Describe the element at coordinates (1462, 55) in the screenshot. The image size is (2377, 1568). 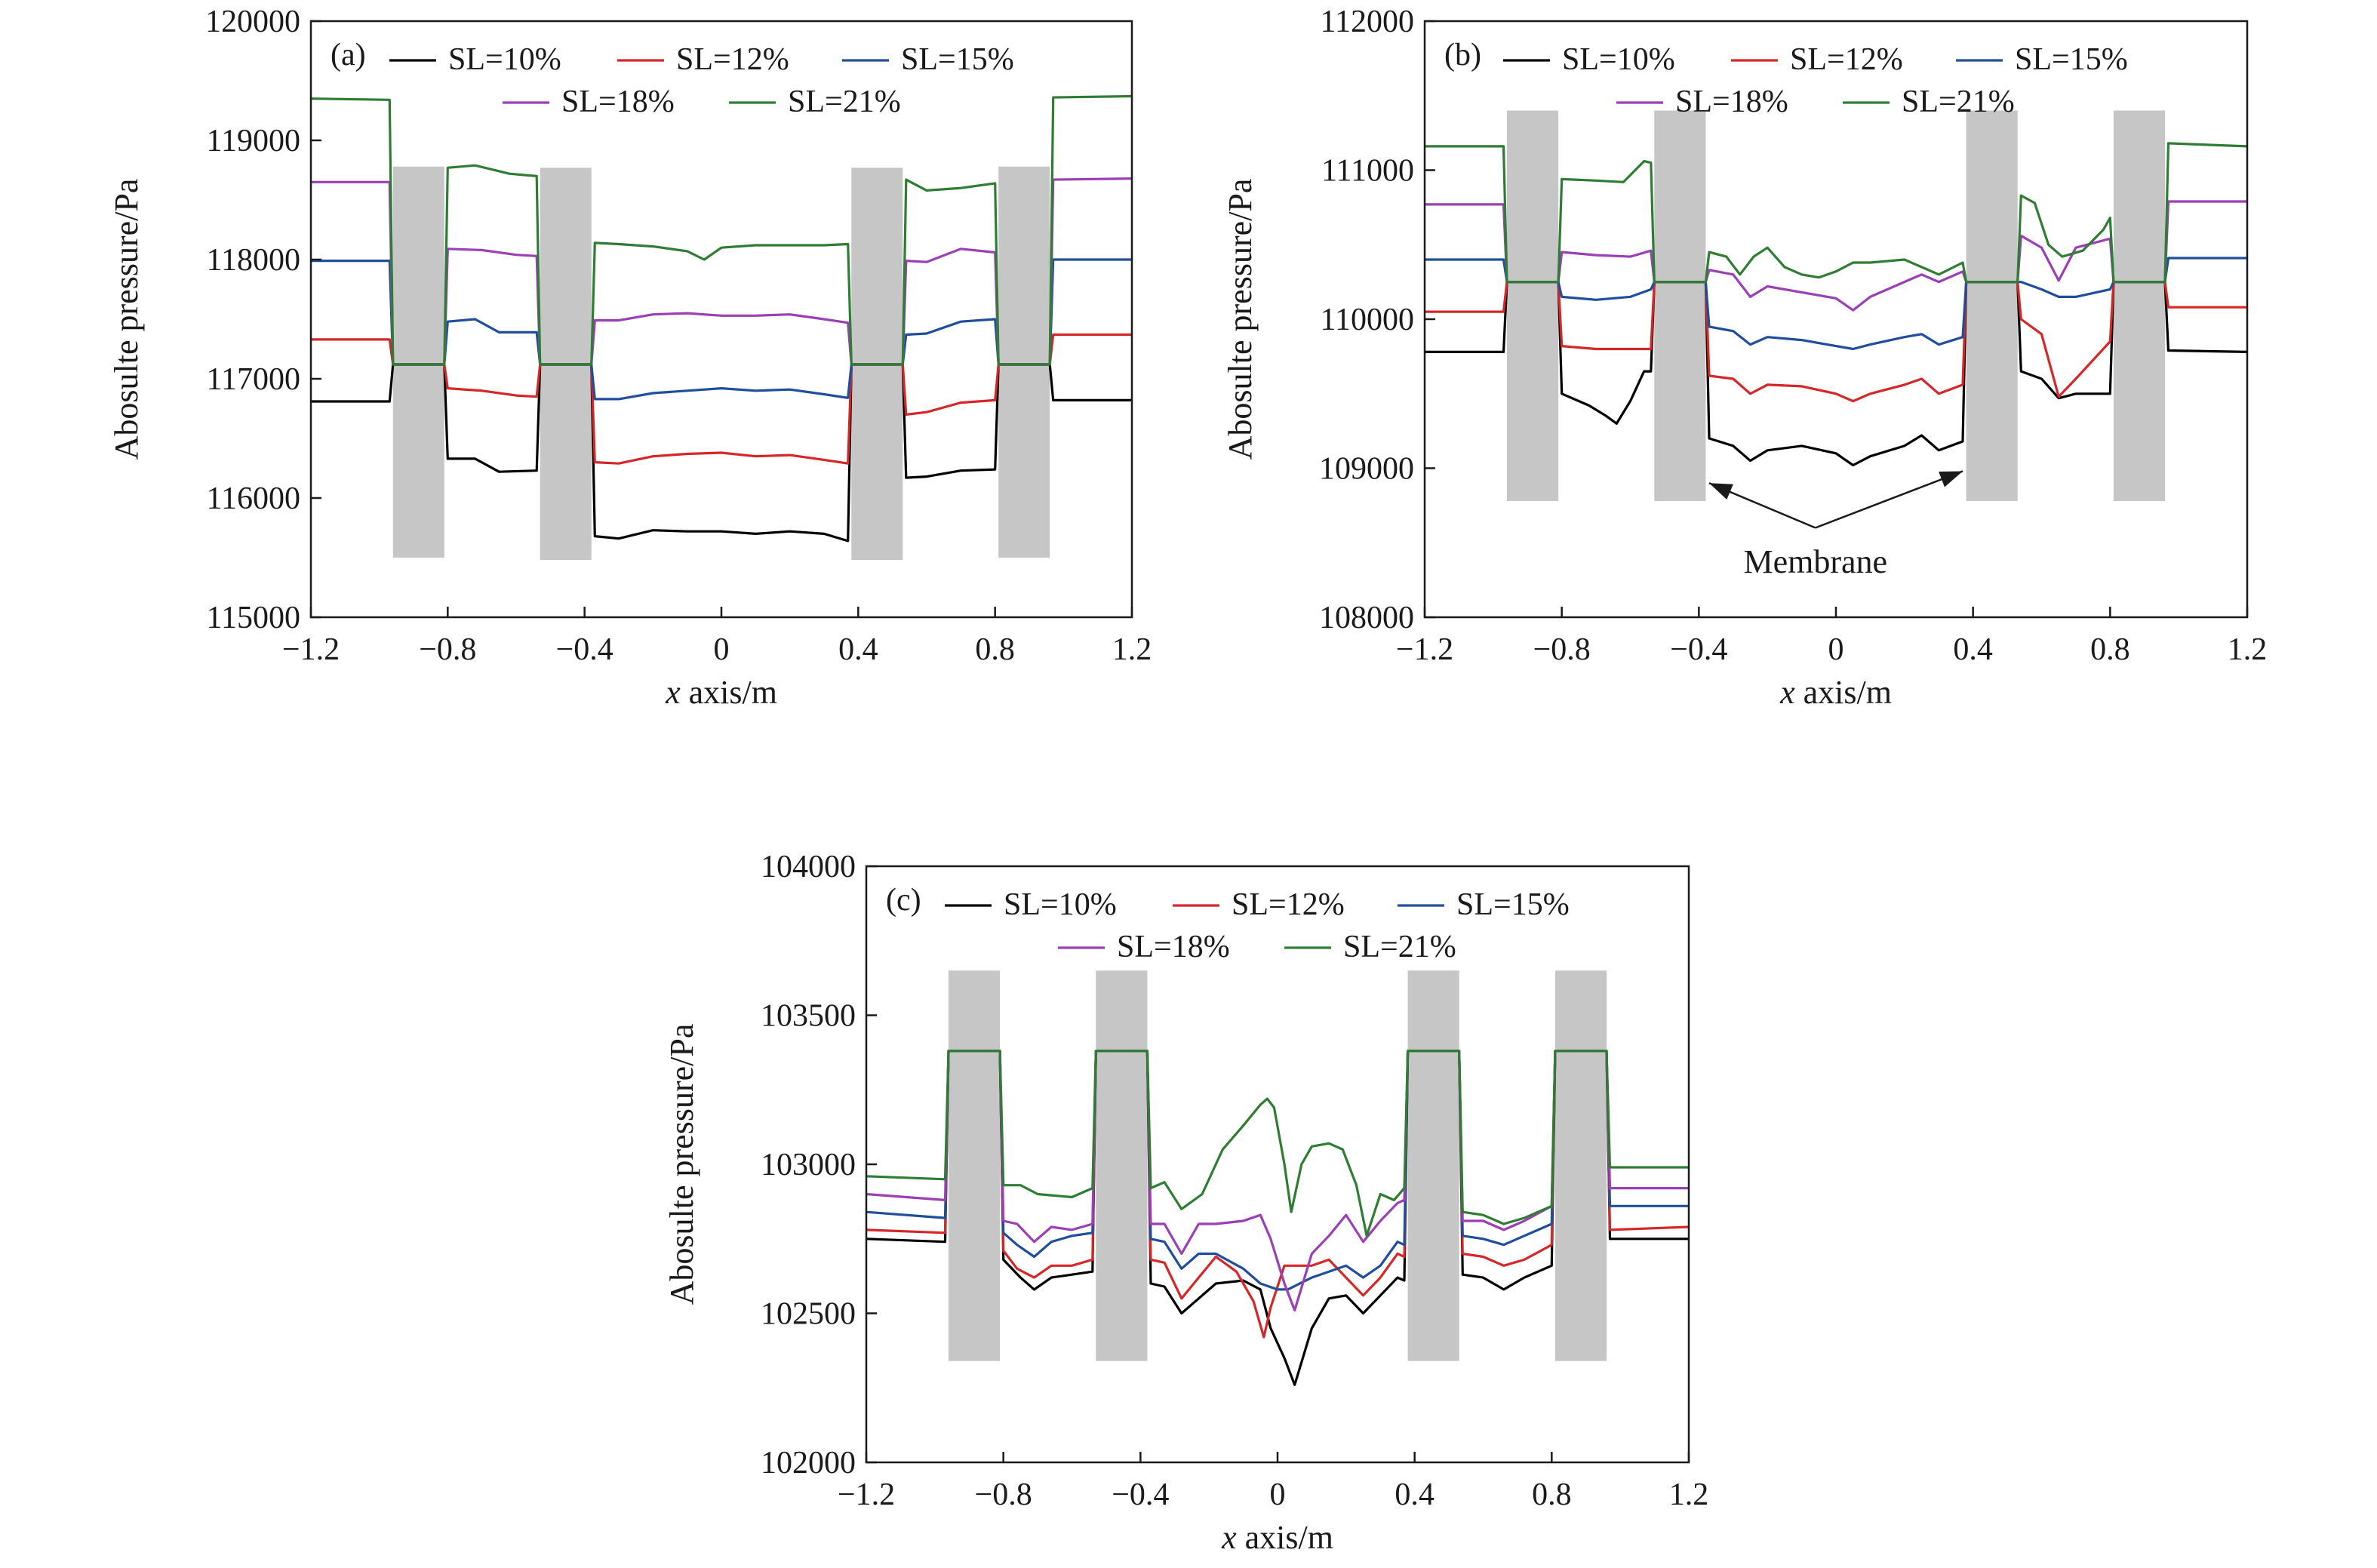
I see `panel-tag: (b)` at that location.